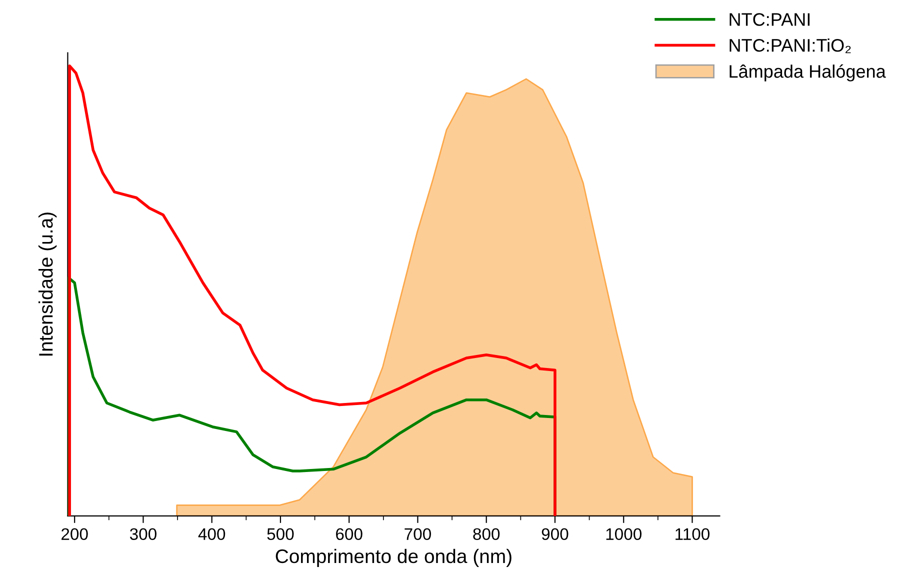 Image resolution: width=903 pixels, height=587 pixels. Describe the element at coordinates (486, 534) in the screenshot. I see `x-tick-label: 800` at that location.